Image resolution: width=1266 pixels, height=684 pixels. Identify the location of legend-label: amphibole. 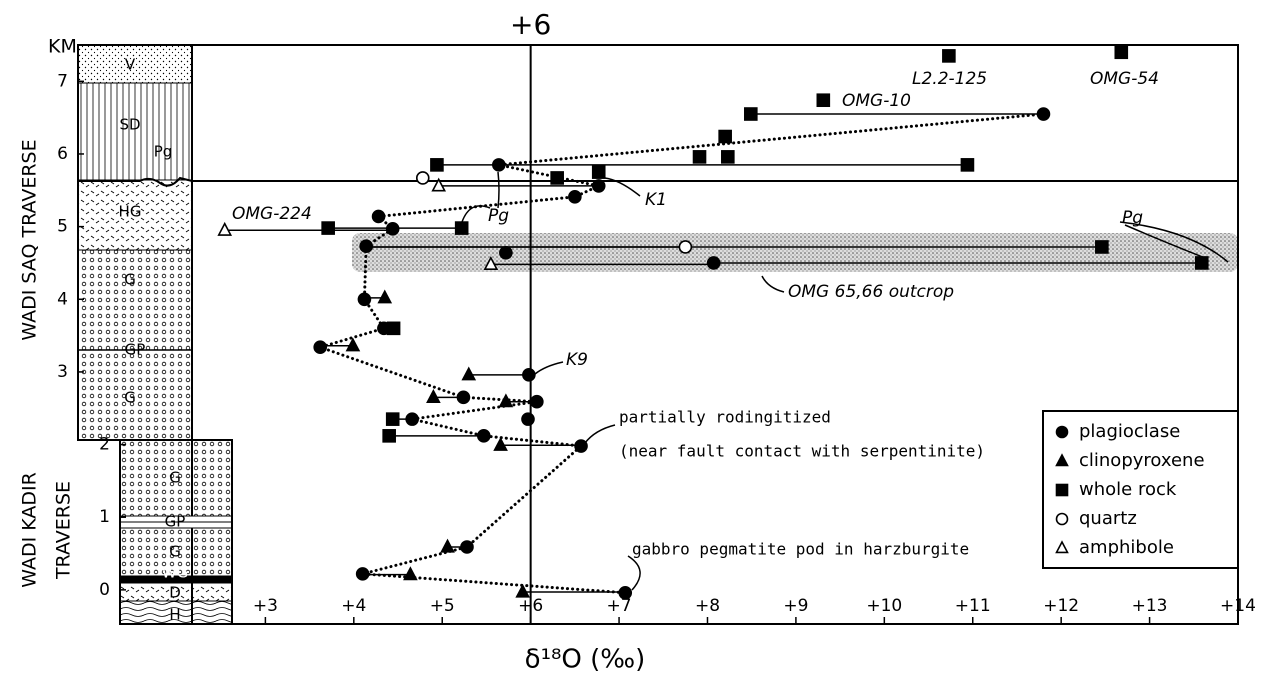
(1126, 547).